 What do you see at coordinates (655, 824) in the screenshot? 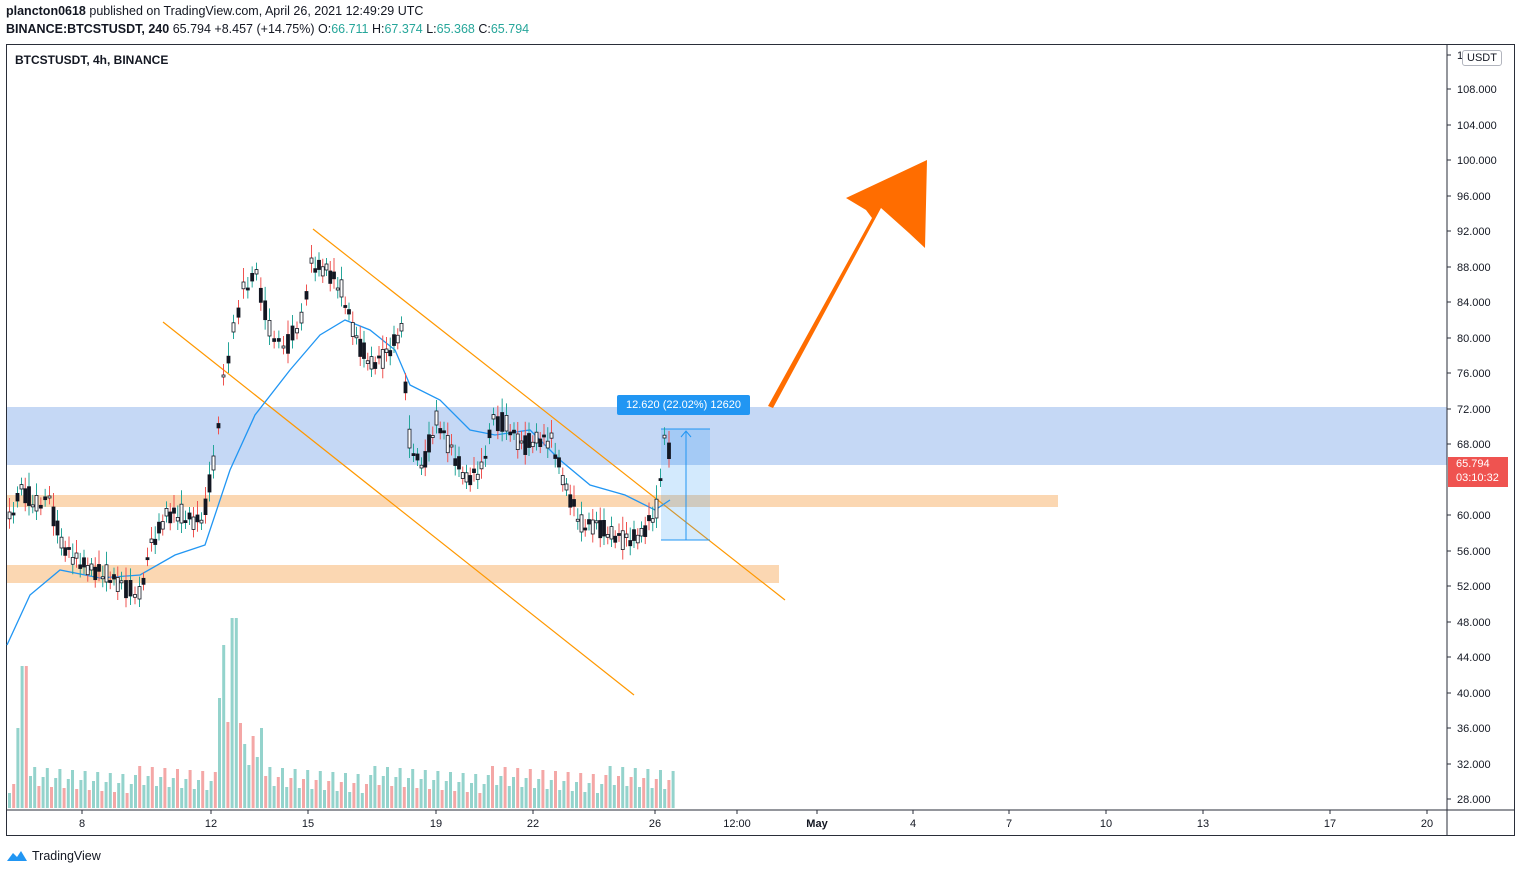
I see `time-label: 26` at bounding box center [655, 824].